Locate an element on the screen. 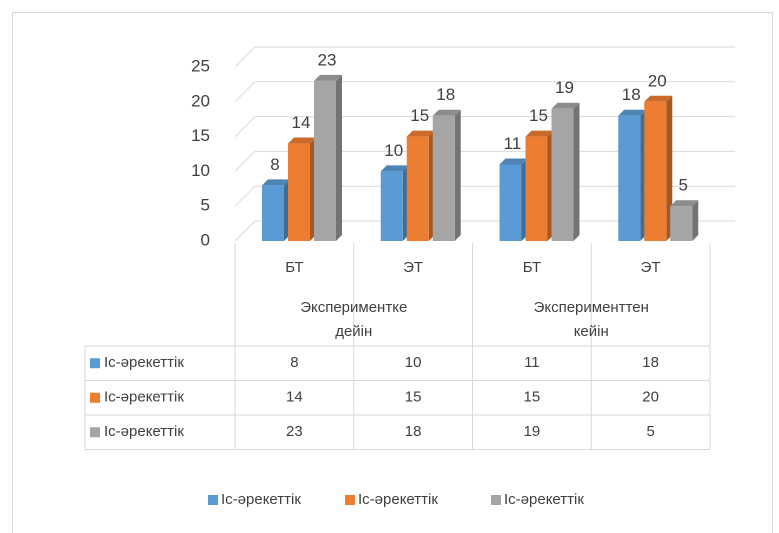 This screenshot has width=779, height=533. group-label: Эксперименттен кейін is located at coordinates (591, 319).